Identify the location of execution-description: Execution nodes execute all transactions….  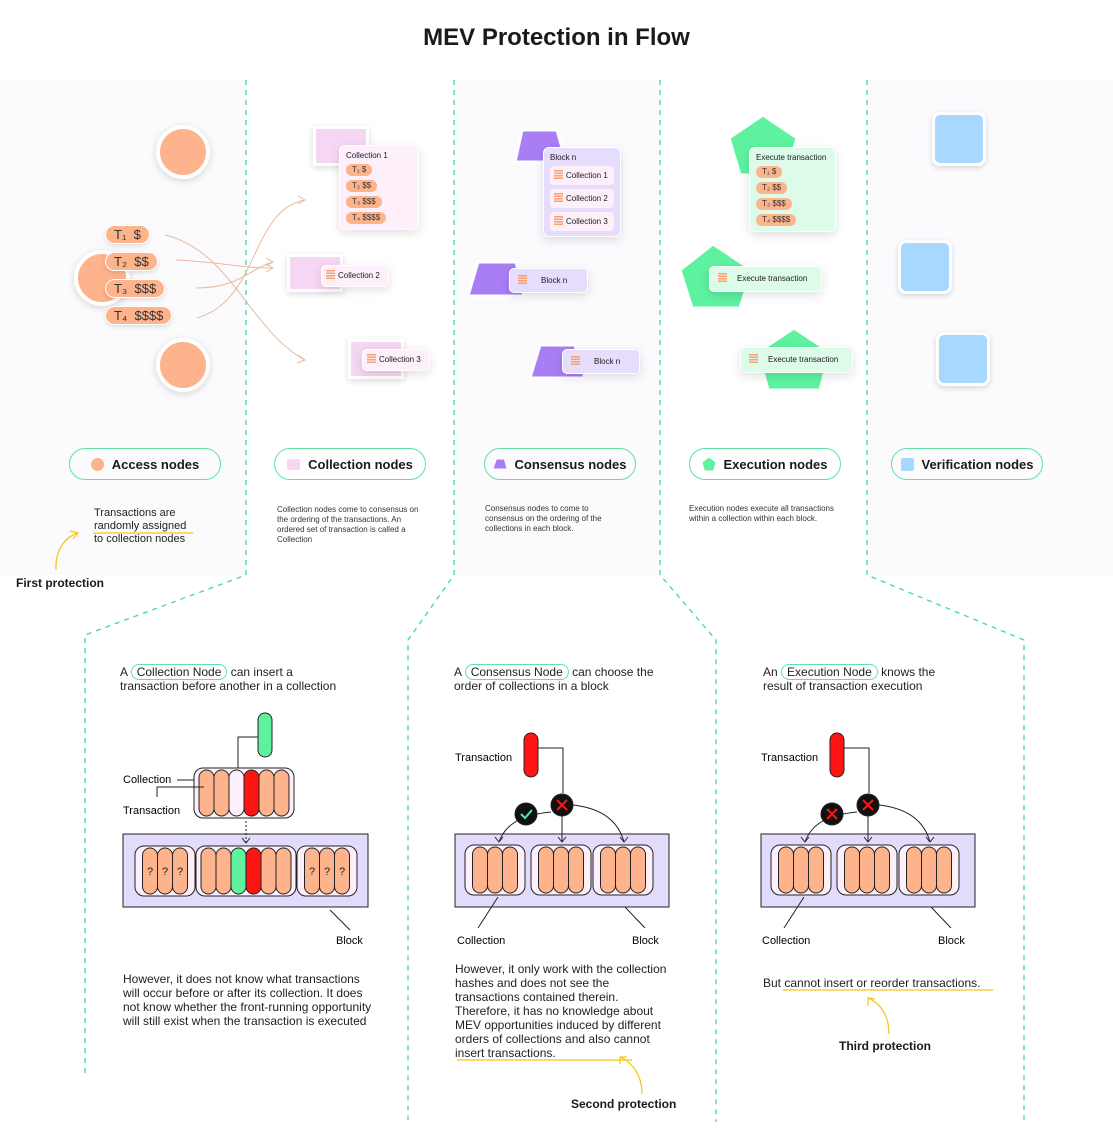
(761, 513).